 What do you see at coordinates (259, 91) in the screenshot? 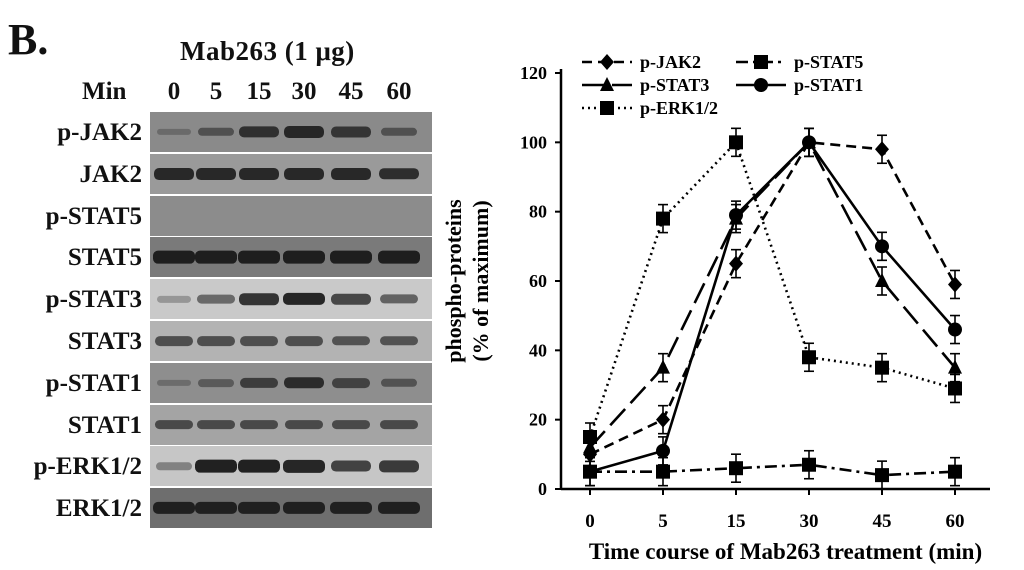
I see `lane-label-15: 15` at bounding box center [259, 91].